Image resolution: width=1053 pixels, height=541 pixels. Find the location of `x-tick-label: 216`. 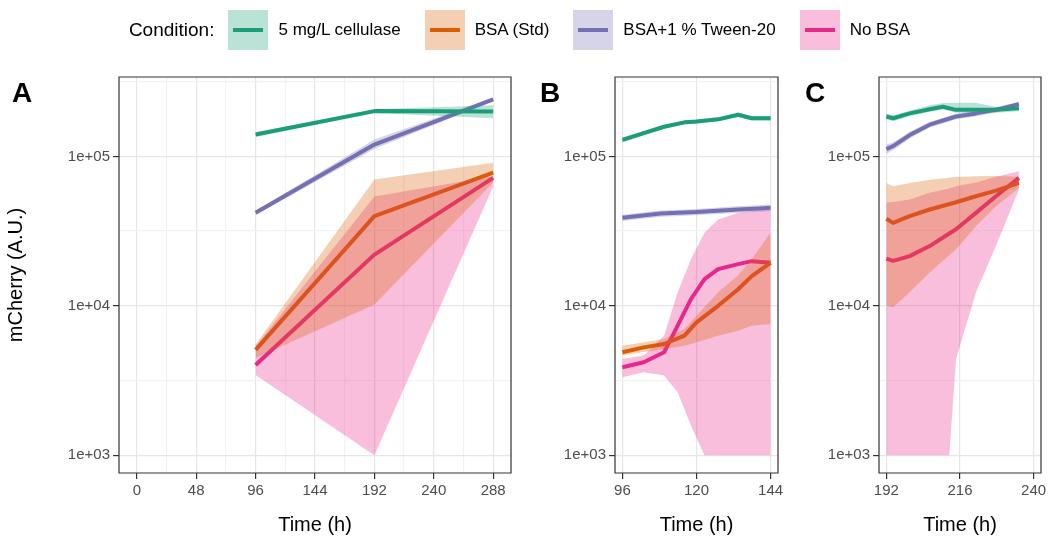

x-tick-label: 216 is located at coordinates (960, 490).